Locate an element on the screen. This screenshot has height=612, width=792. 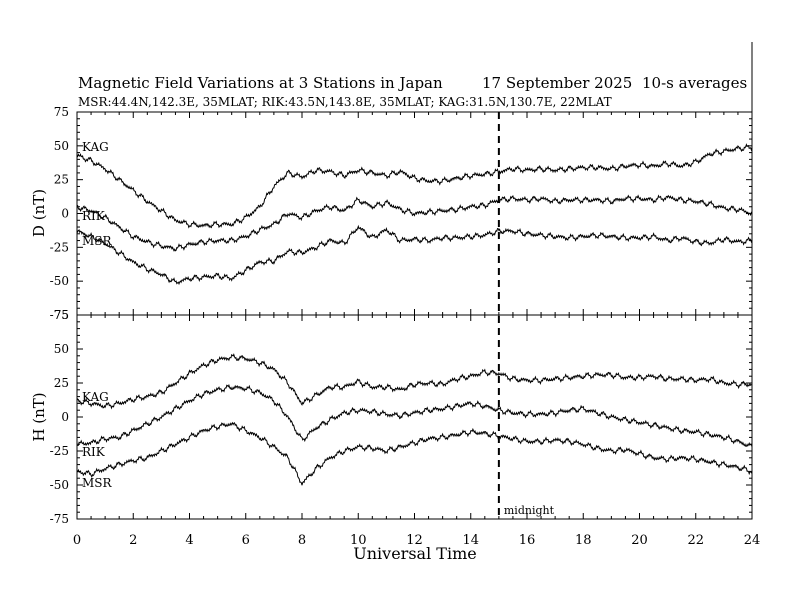
x-tick-label: 2 is located at coordinates (133, 540).